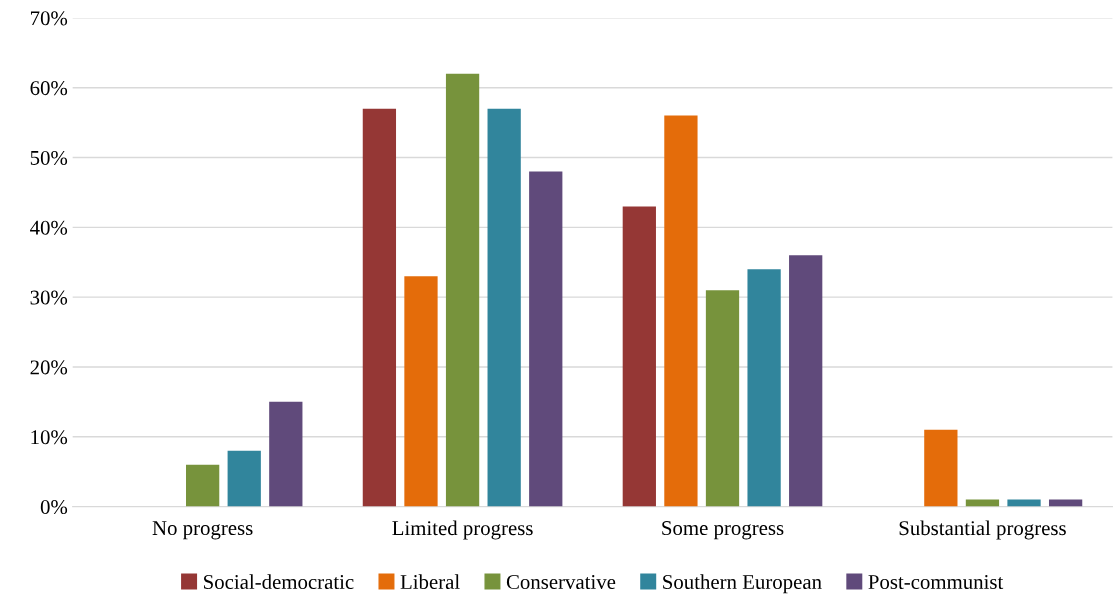 Image resolution: width=1118 pixels, height=596 pixels. Describe the element at coordinates (49, 297) in the screenshot. I see `y-tick-label: 30%` at that location.